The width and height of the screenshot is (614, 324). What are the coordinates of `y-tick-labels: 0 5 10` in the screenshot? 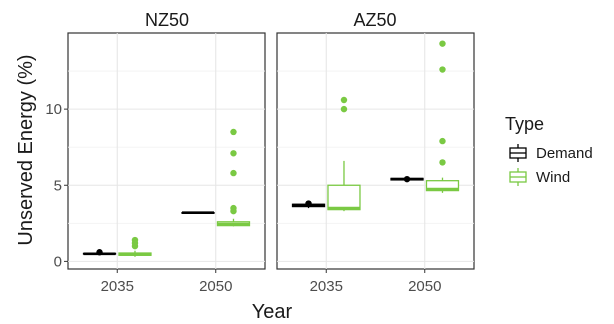 It's located at (56, 185).